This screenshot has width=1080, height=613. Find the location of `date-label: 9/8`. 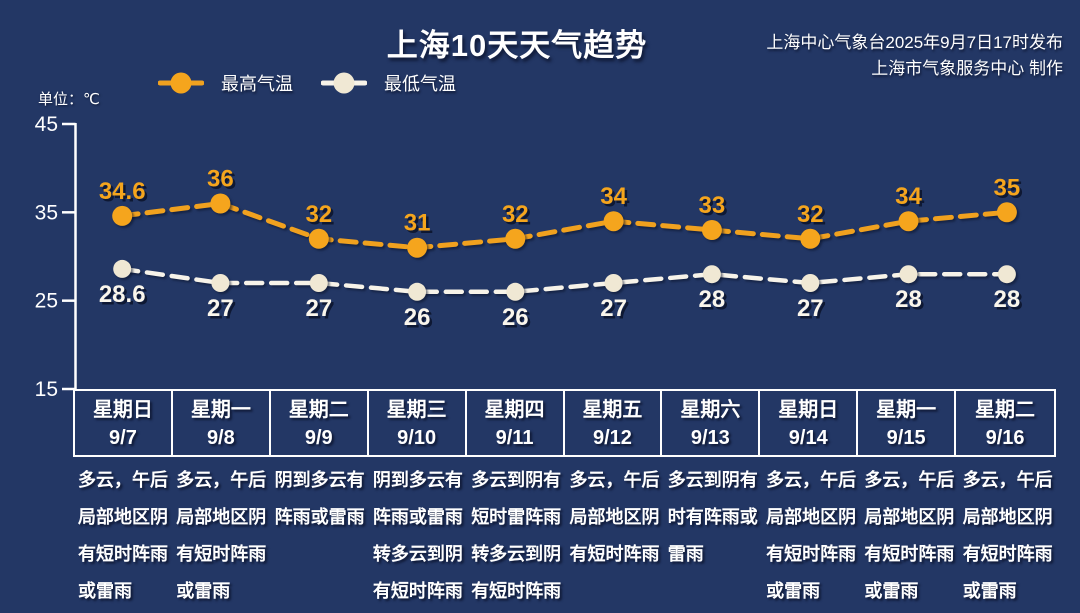

date-label: 9/8 is located at coordinates (220, 438).